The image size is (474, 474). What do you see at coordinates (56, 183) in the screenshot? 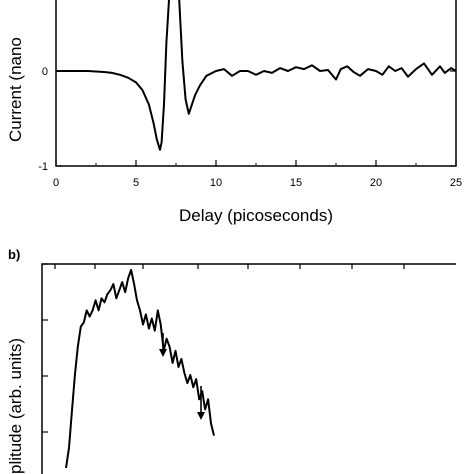
I see `panel-a-x-tick-label: 0` at bounding box center [56, 183].